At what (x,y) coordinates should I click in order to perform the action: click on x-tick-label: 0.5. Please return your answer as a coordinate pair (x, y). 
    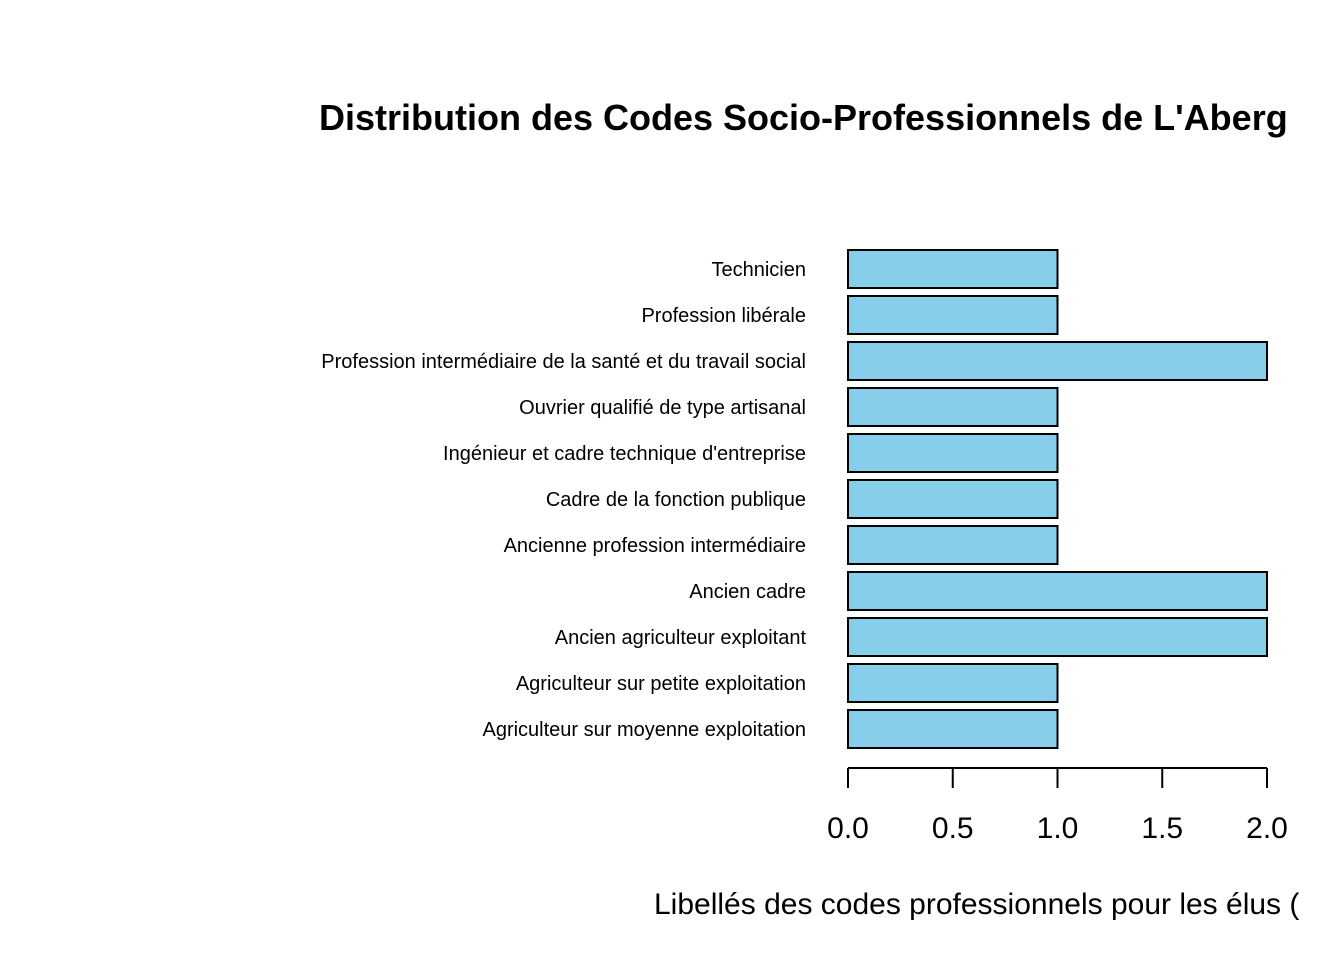
    Looking at the image, I should click on (953, 828).